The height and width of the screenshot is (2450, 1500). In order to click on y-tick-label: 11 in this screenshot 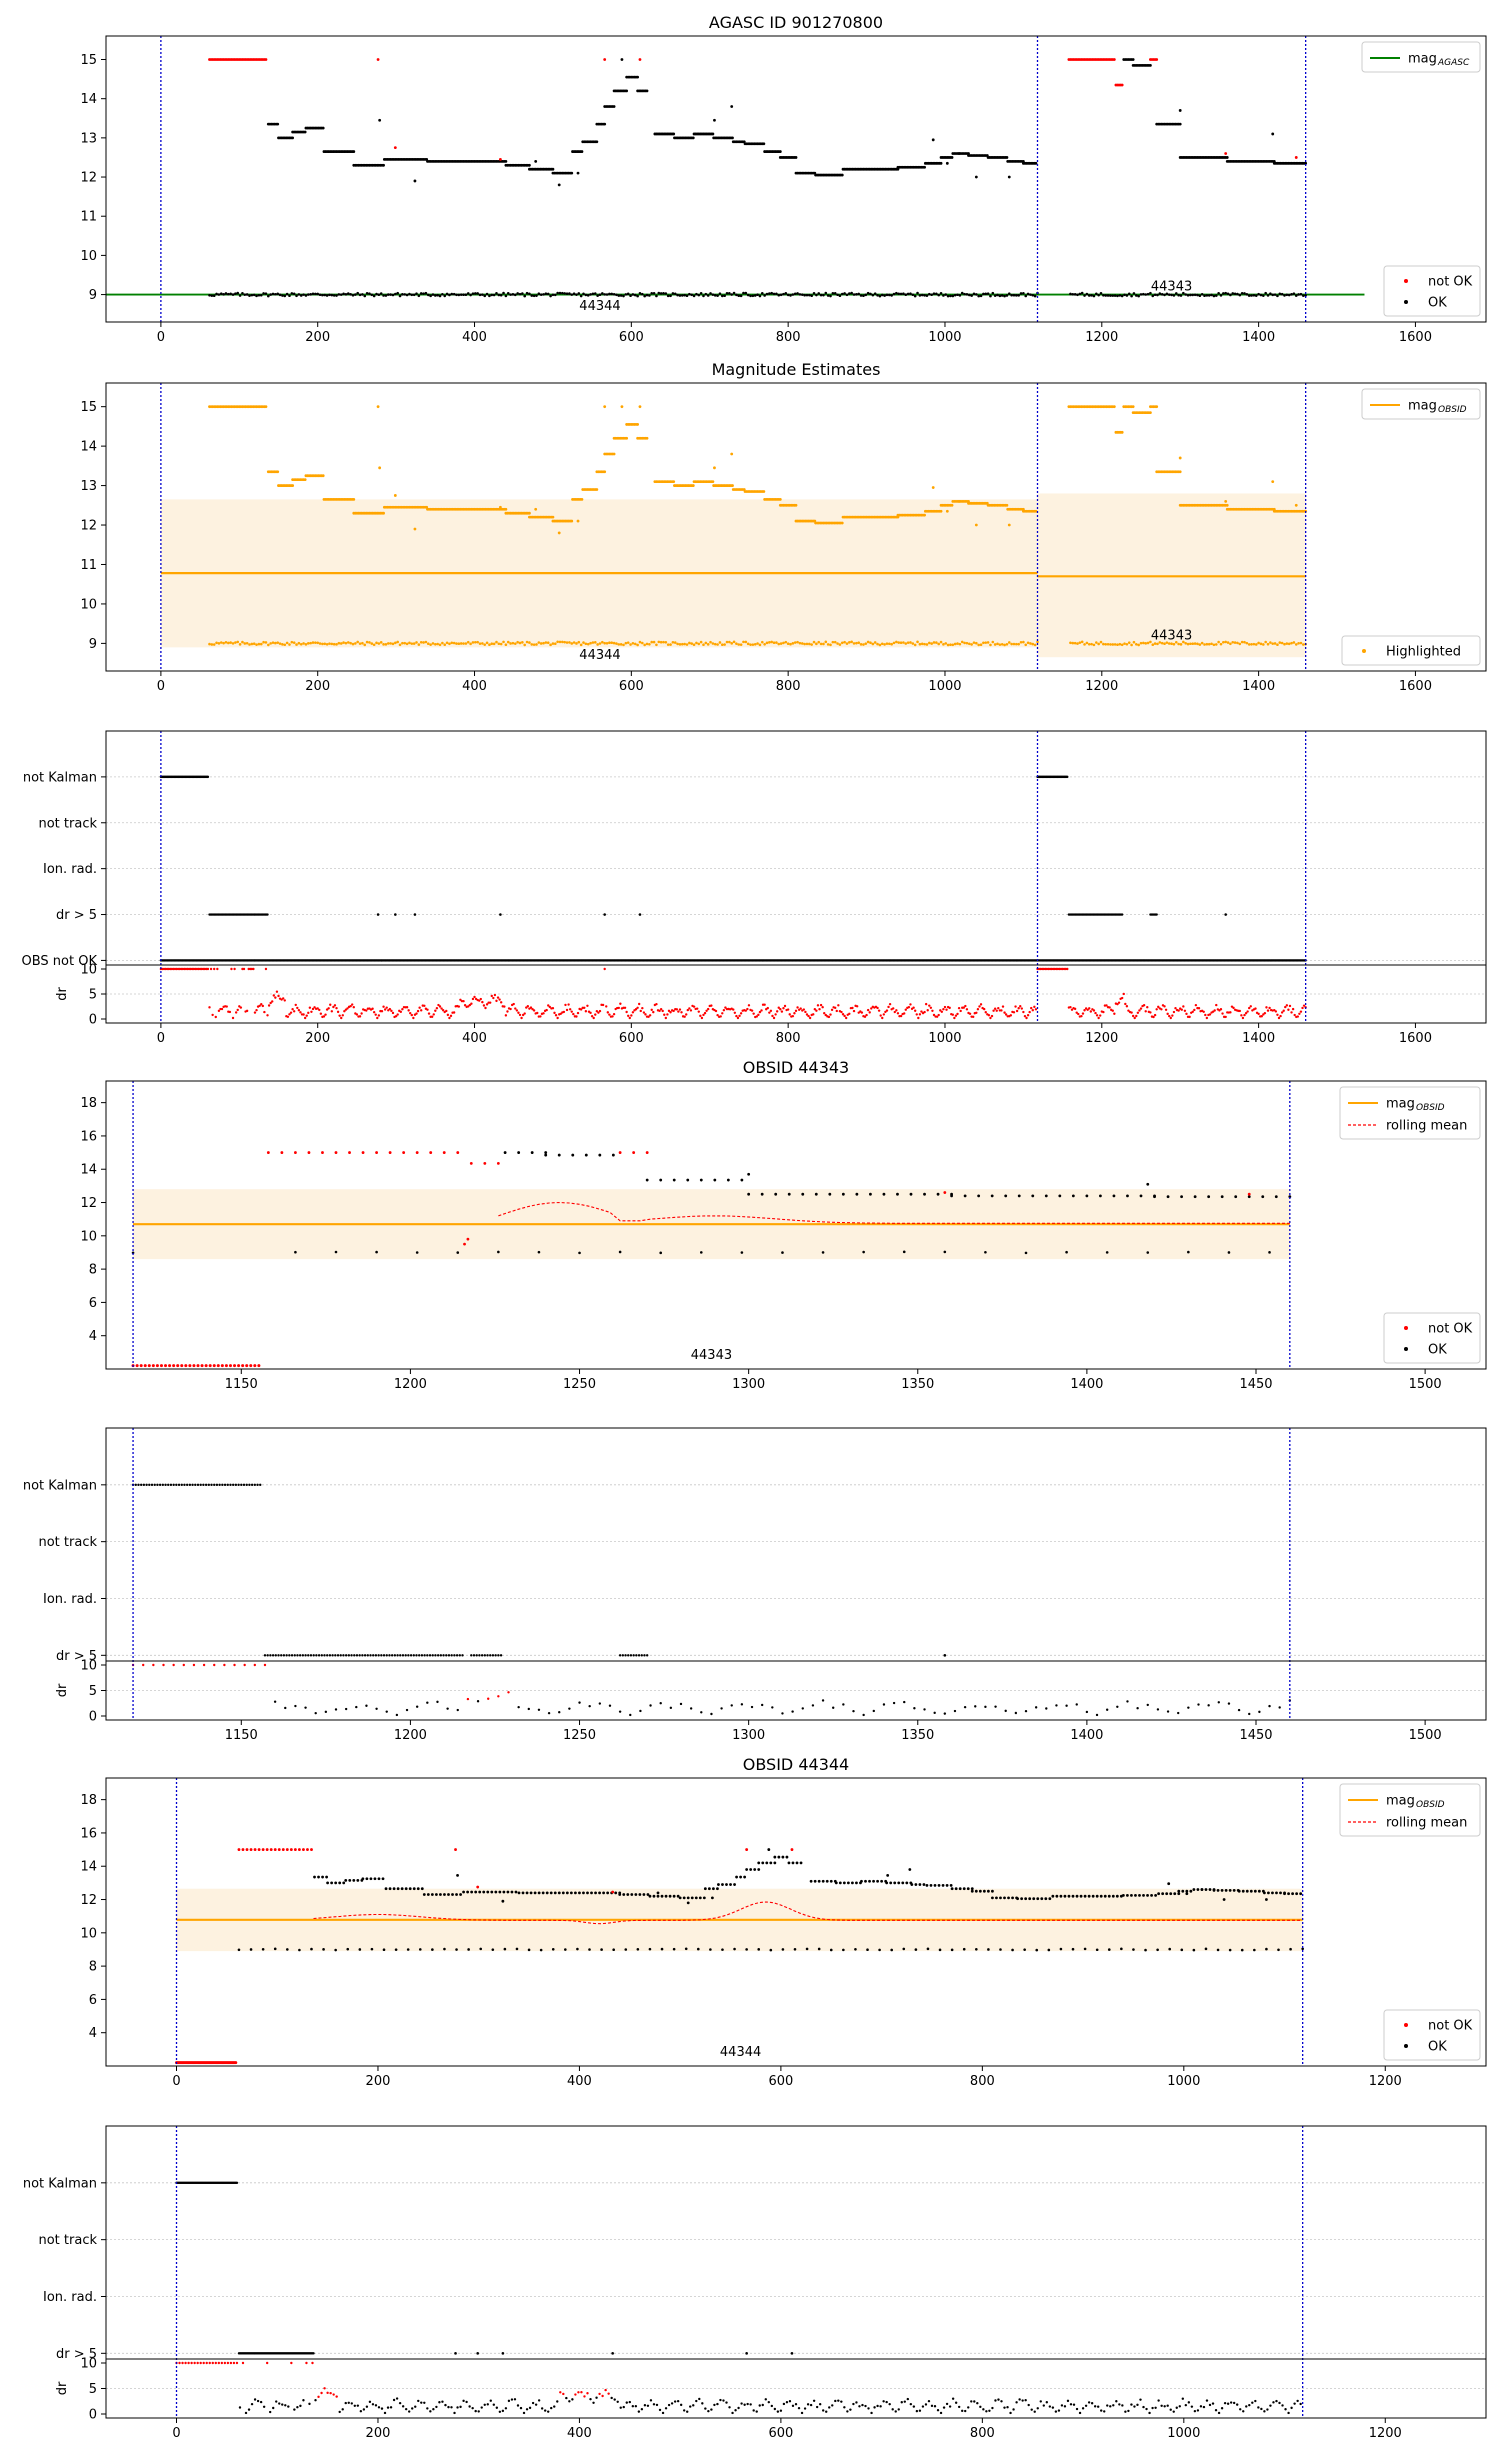, I will do `click(88, 565)`.